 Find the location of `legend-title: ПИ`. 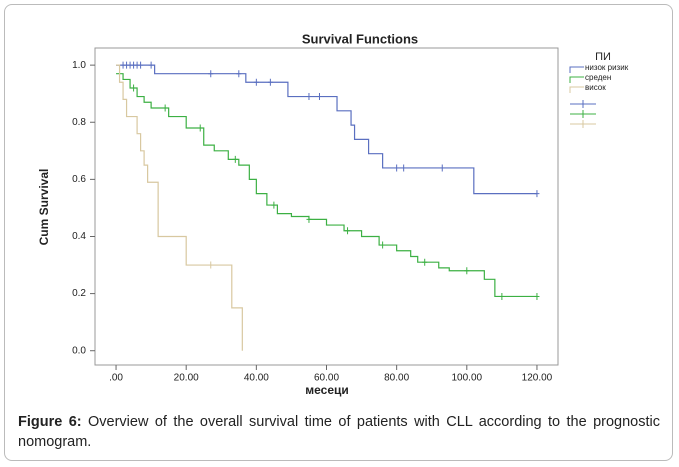

legend-title: ПИ is located at coordinates (603, 57).